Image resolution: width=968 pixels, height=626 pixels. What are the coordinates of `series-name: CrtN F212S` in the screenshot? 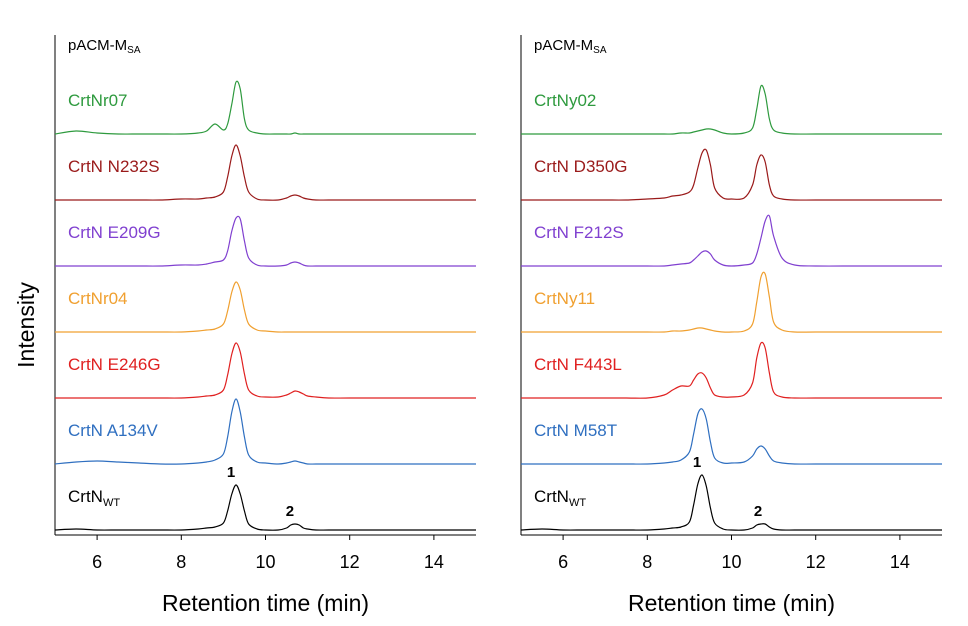 It's located at (579, 232).